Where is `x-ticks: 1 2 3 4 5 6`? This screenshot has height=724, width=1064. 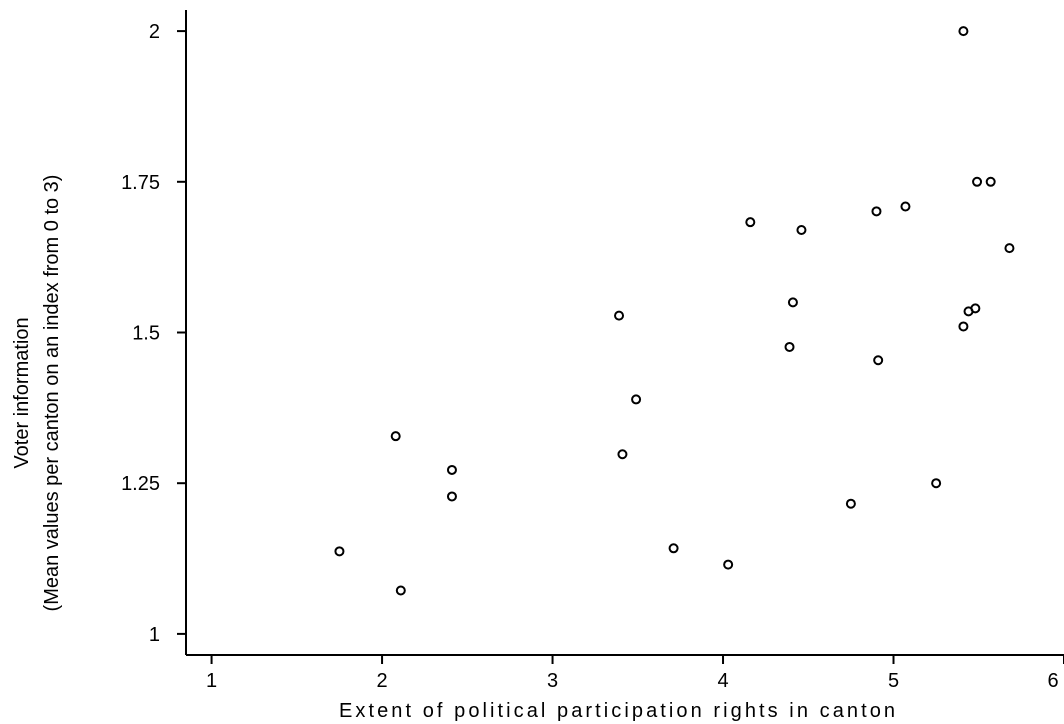
x-ticks: 1 2 3 4 5 6 is located at coordinates (635, 673).